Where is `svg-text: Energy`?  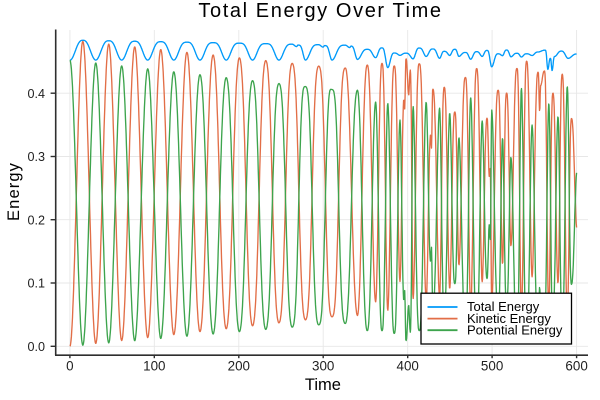 svg-text: Energy is located at coordinates (14, 191).